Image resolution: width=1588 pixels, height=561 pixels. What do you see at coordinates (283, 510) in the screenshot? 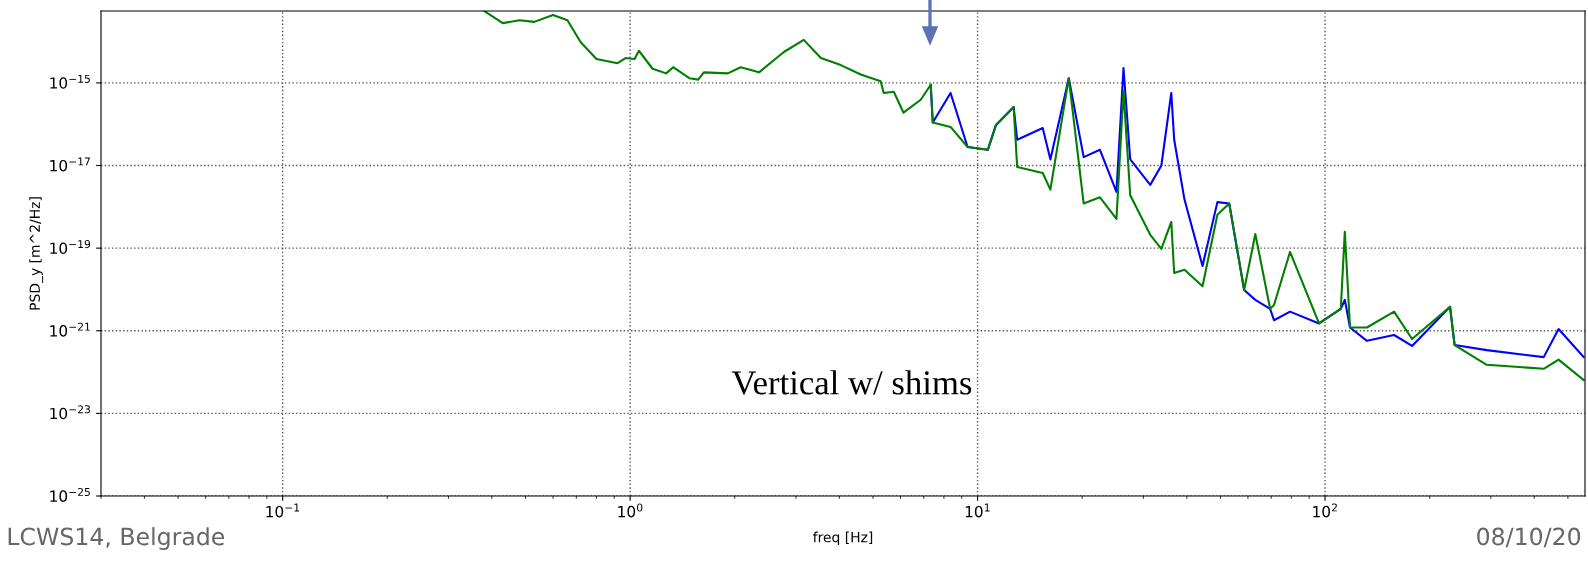
I see `x-tick-label: 10$^{−1}$` at bounding box center [283, 510].